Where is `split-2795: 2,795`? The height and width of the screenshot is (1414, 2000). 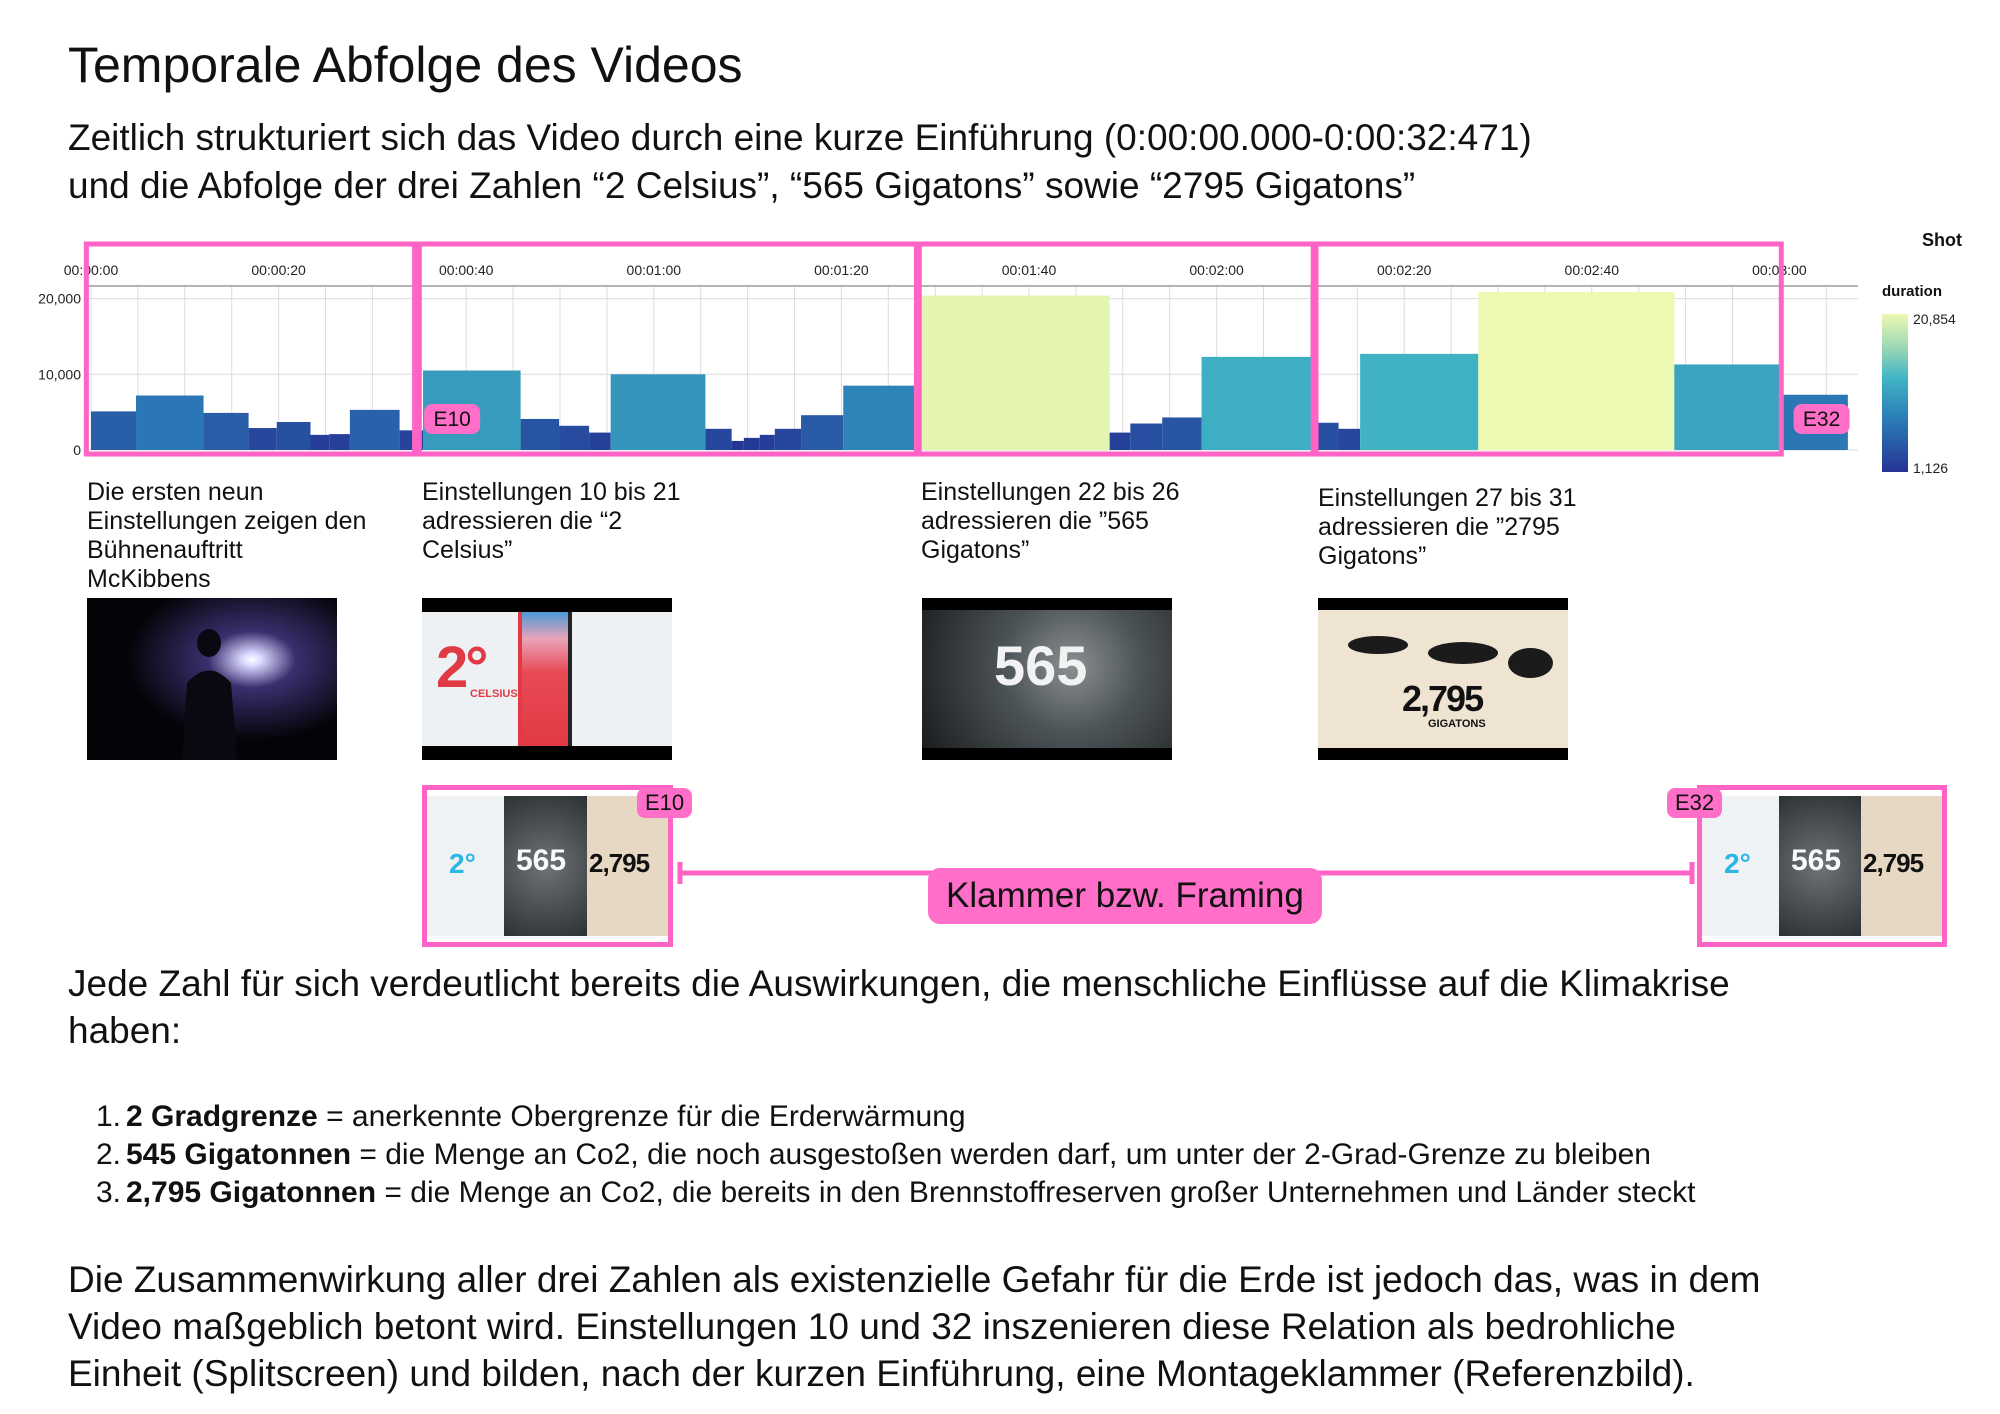
split-2795: 2,795 is located at coordinates (619, 863).